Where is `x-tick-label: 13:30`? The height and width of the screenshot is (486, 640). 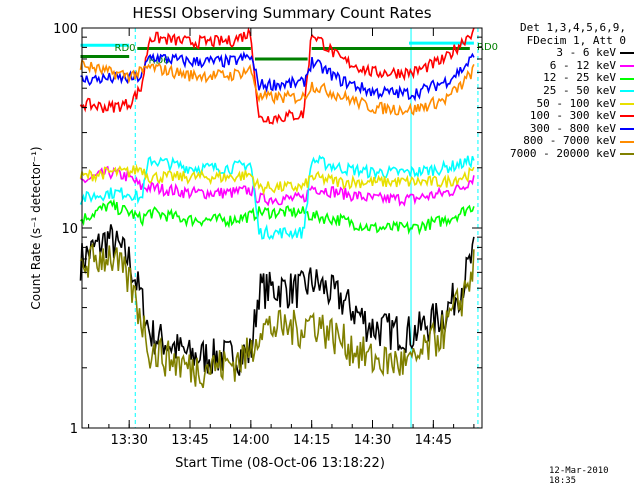
x-tick-label: 13:30 is located at coordinates (128, 440).